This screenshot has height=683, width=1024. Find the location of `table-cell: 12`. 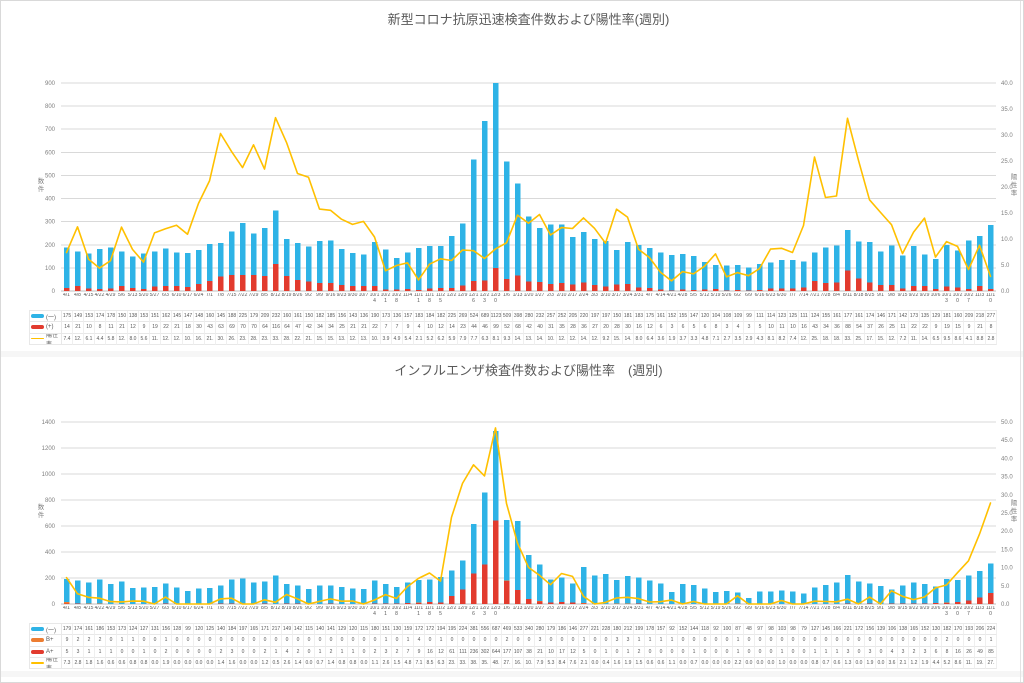

table-cell: 12 is located at coordinates (441, 652).